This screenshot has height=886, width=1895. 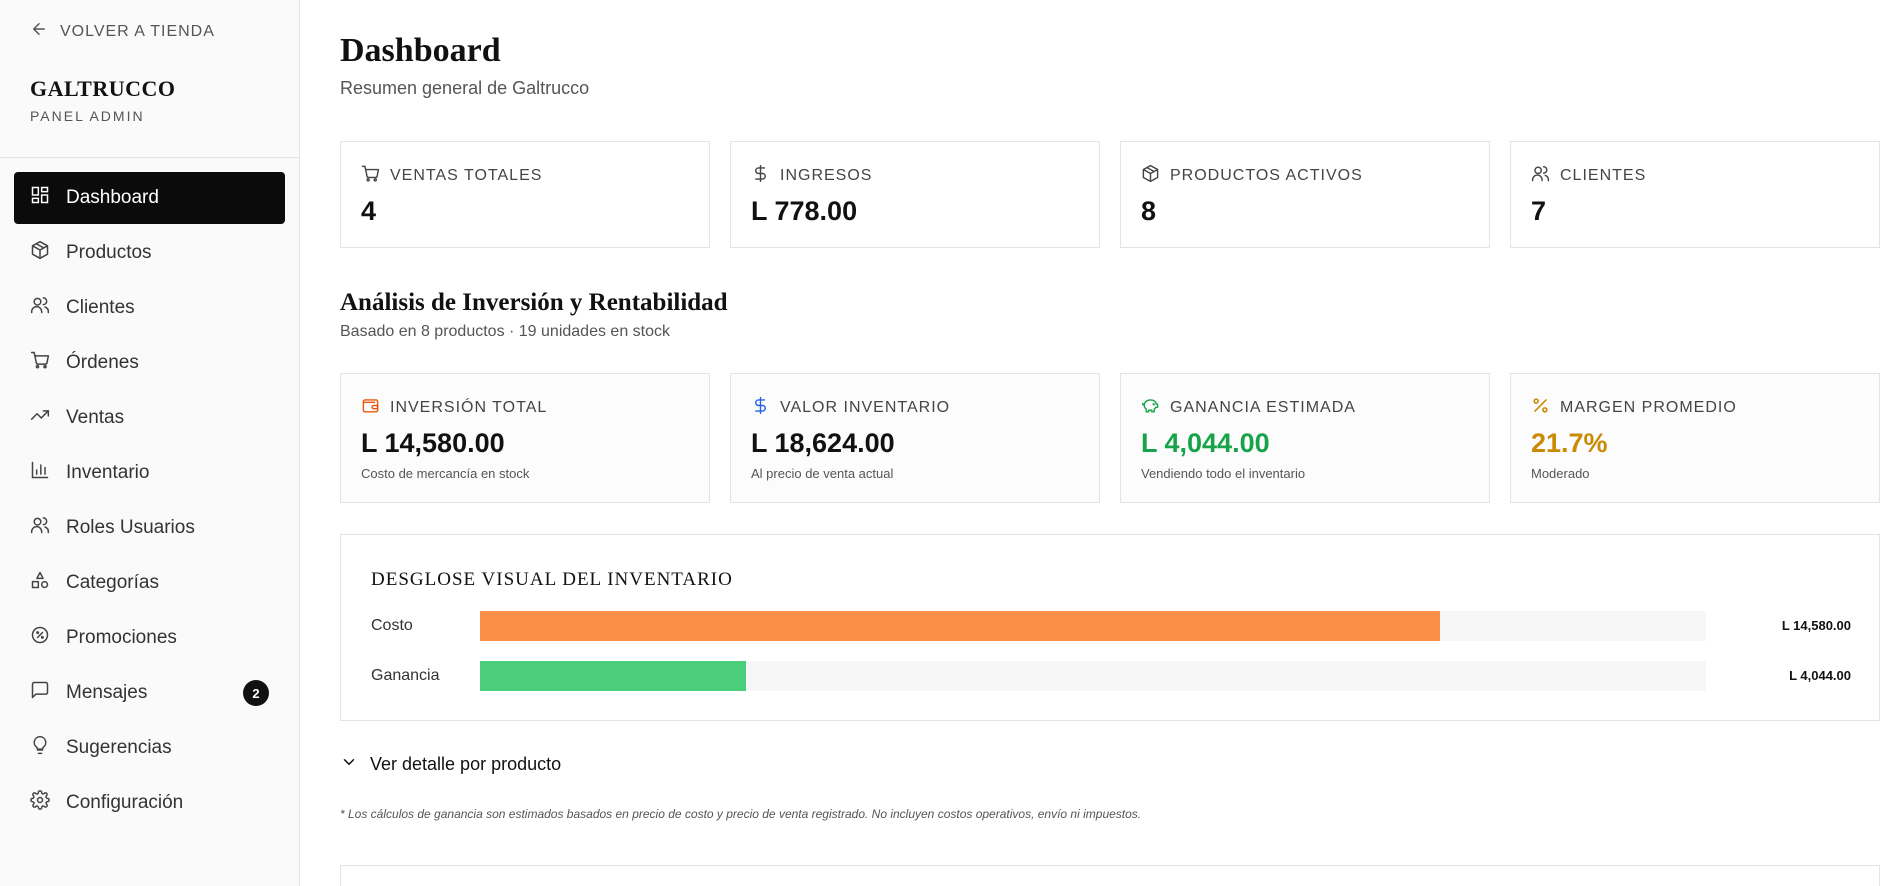 I want to click on sidebar-item-categorias: Categorías, so click(x=149, y=583).